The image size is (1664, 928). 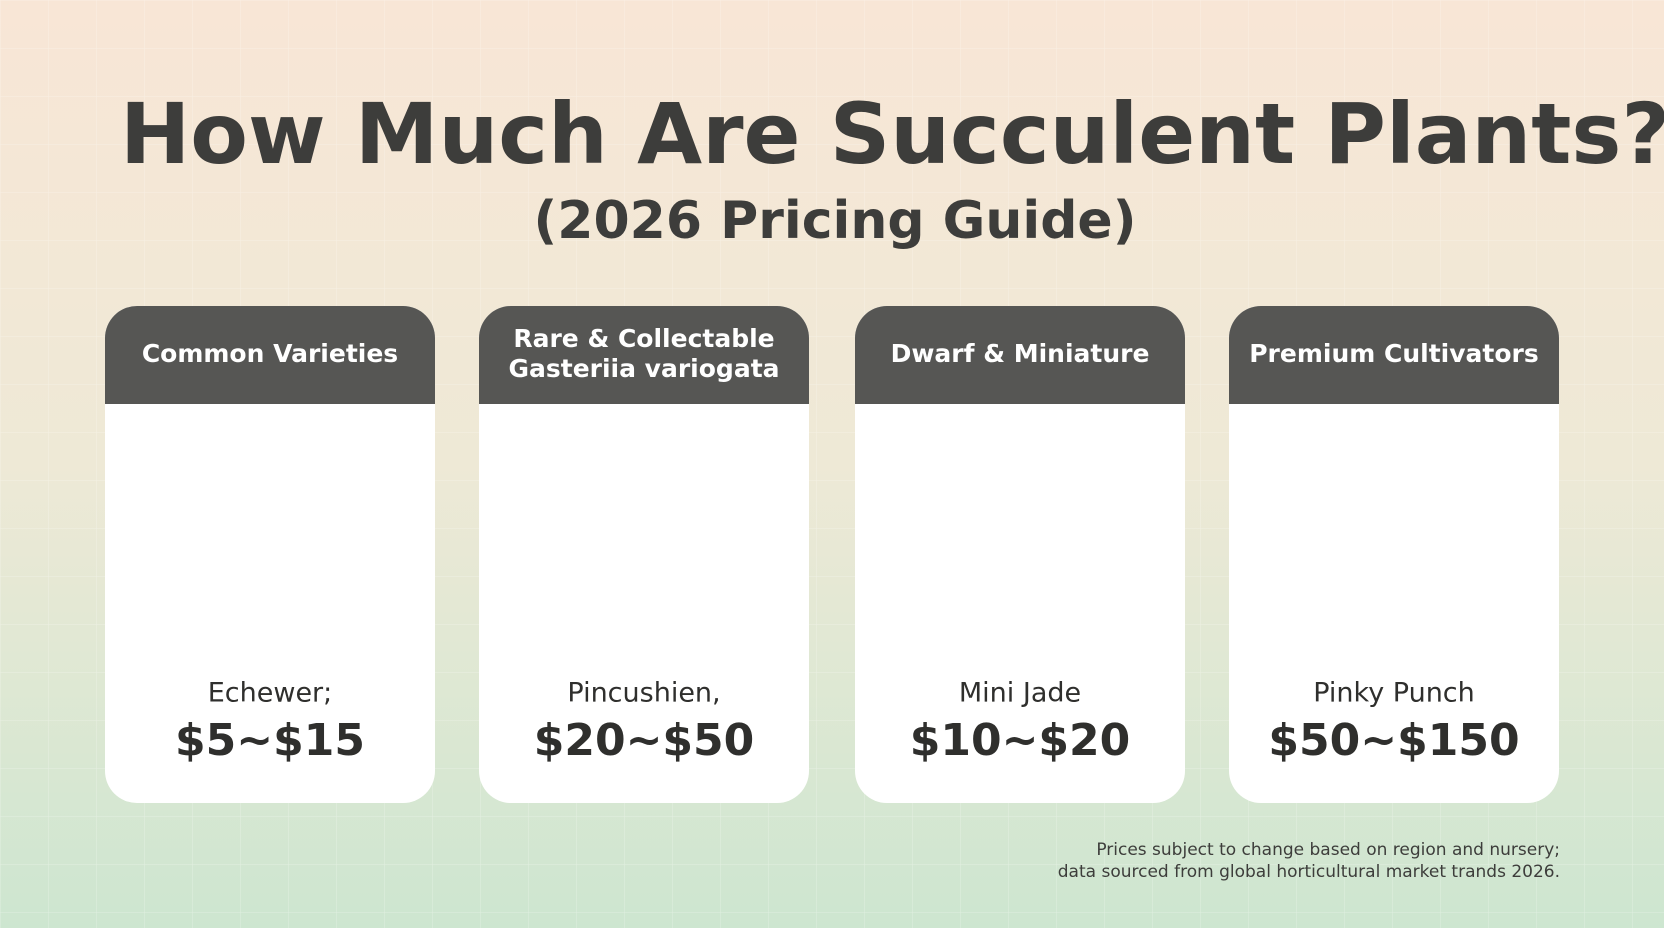 I want to click on card-heading: Dwarf & Miniature, so click(x=1020, y=353).